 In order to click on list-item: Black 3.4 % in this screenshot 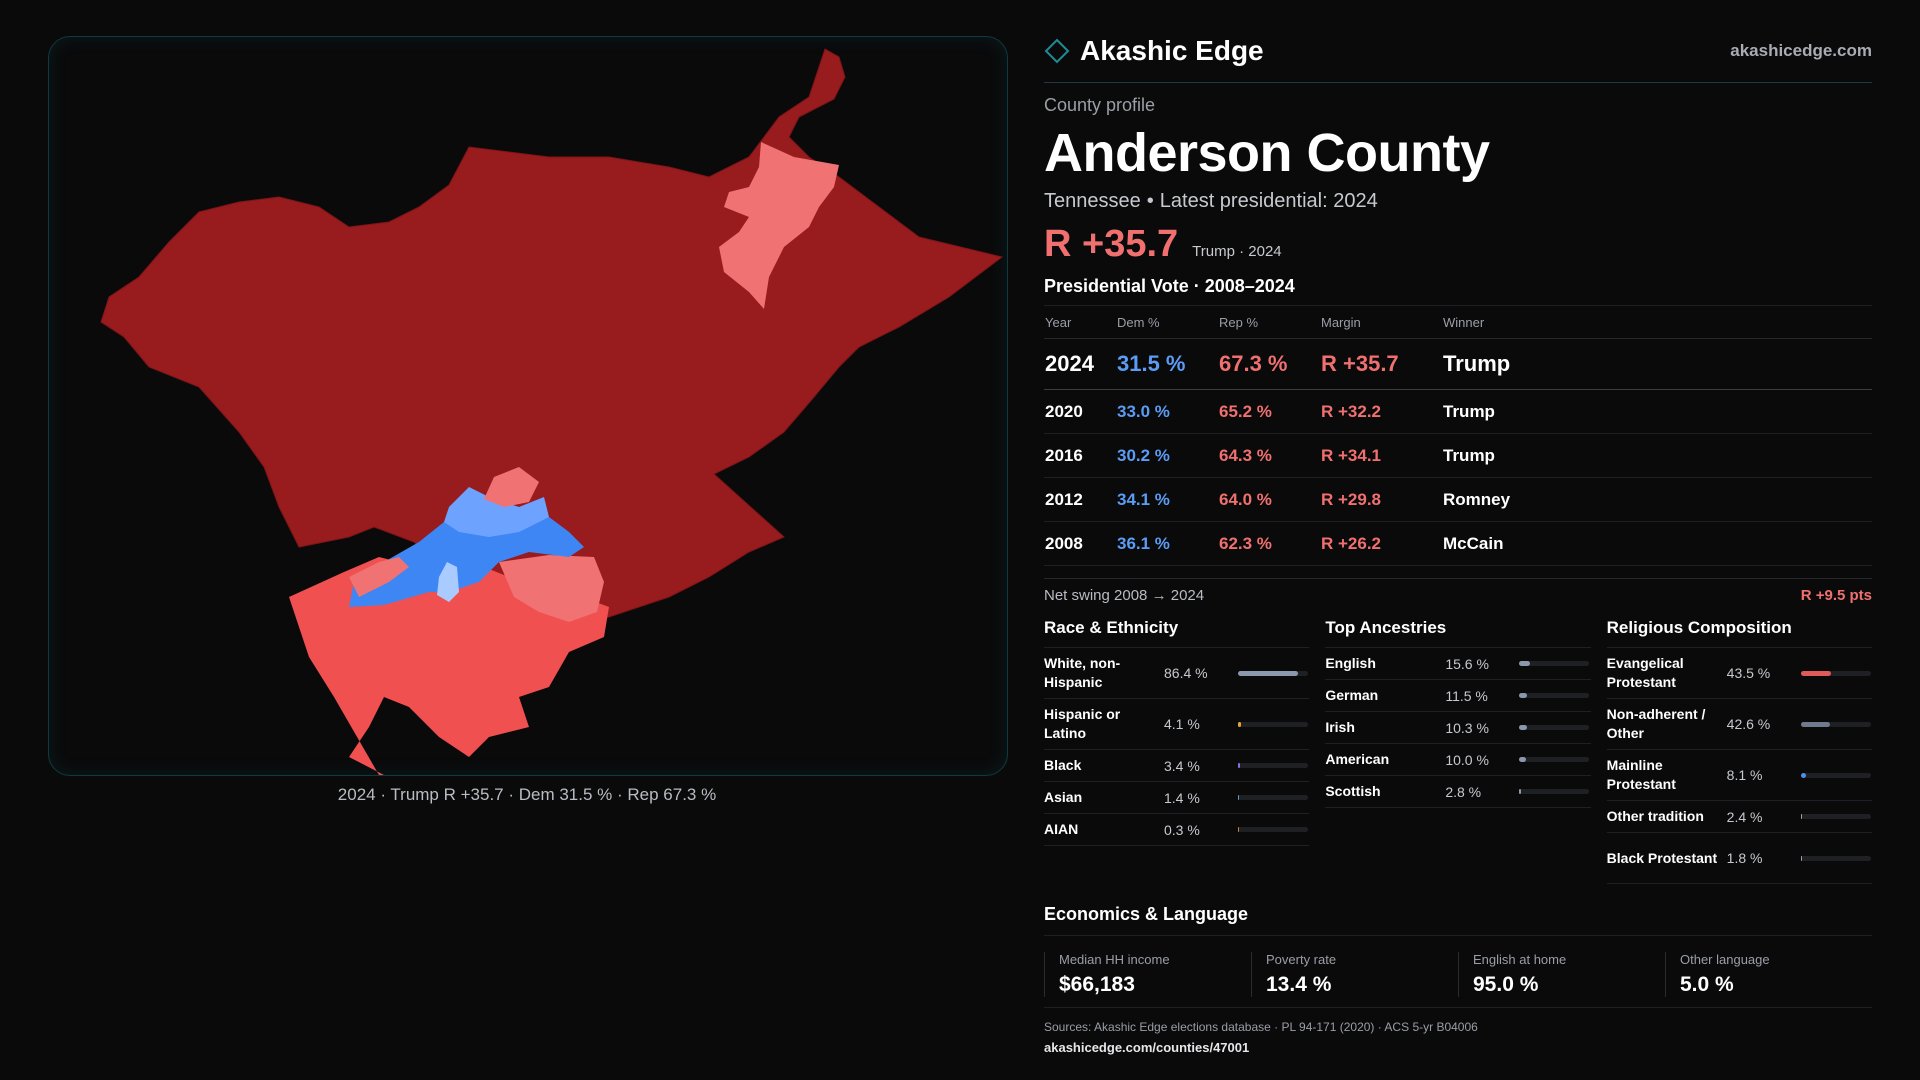, I will do `click(1177, 766)`.